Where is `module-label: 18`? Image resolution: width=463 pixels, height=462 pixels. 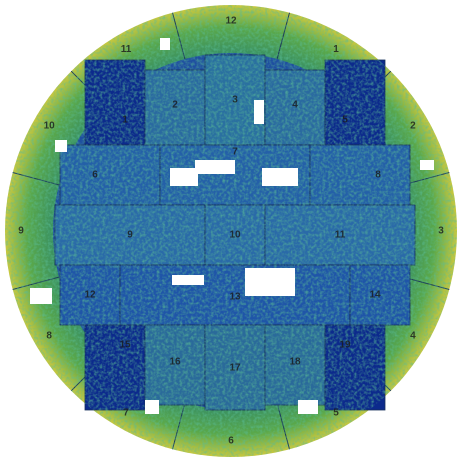
module-label: 18 is located at coordinates (295, 362).